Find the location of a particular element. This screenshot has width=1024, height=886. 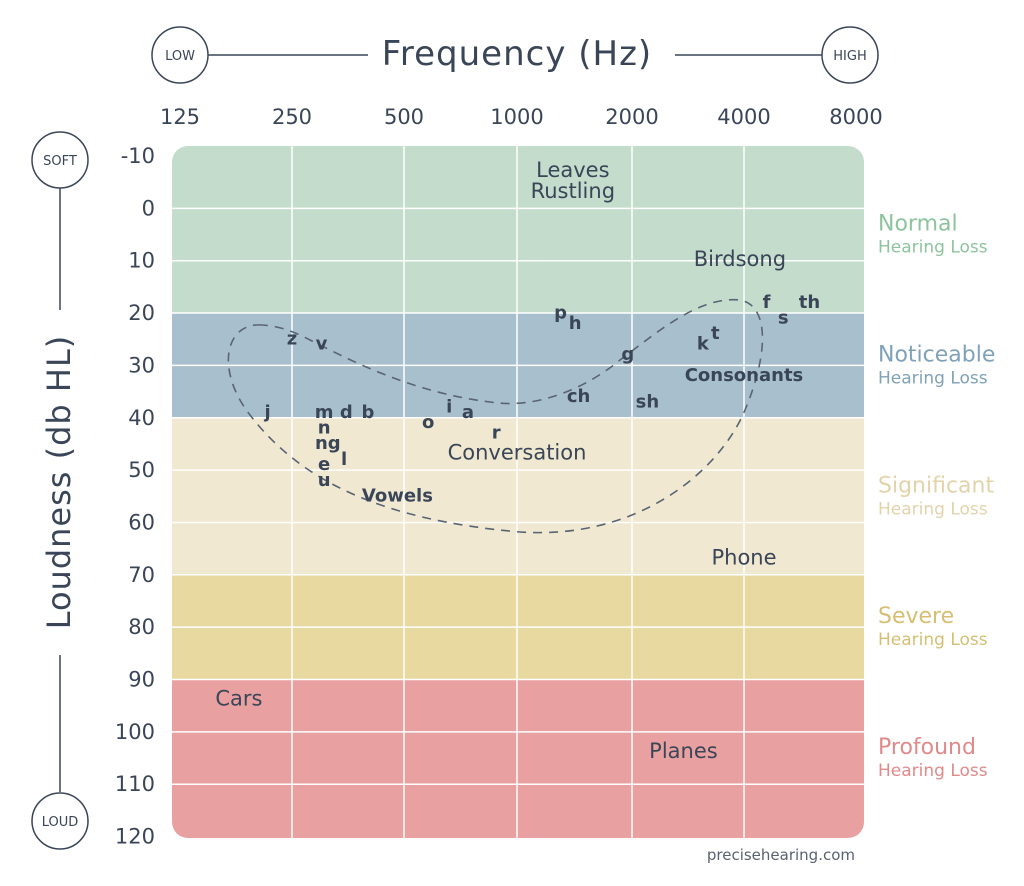

speech-sound-s: s is located at coordinates (783, 318).